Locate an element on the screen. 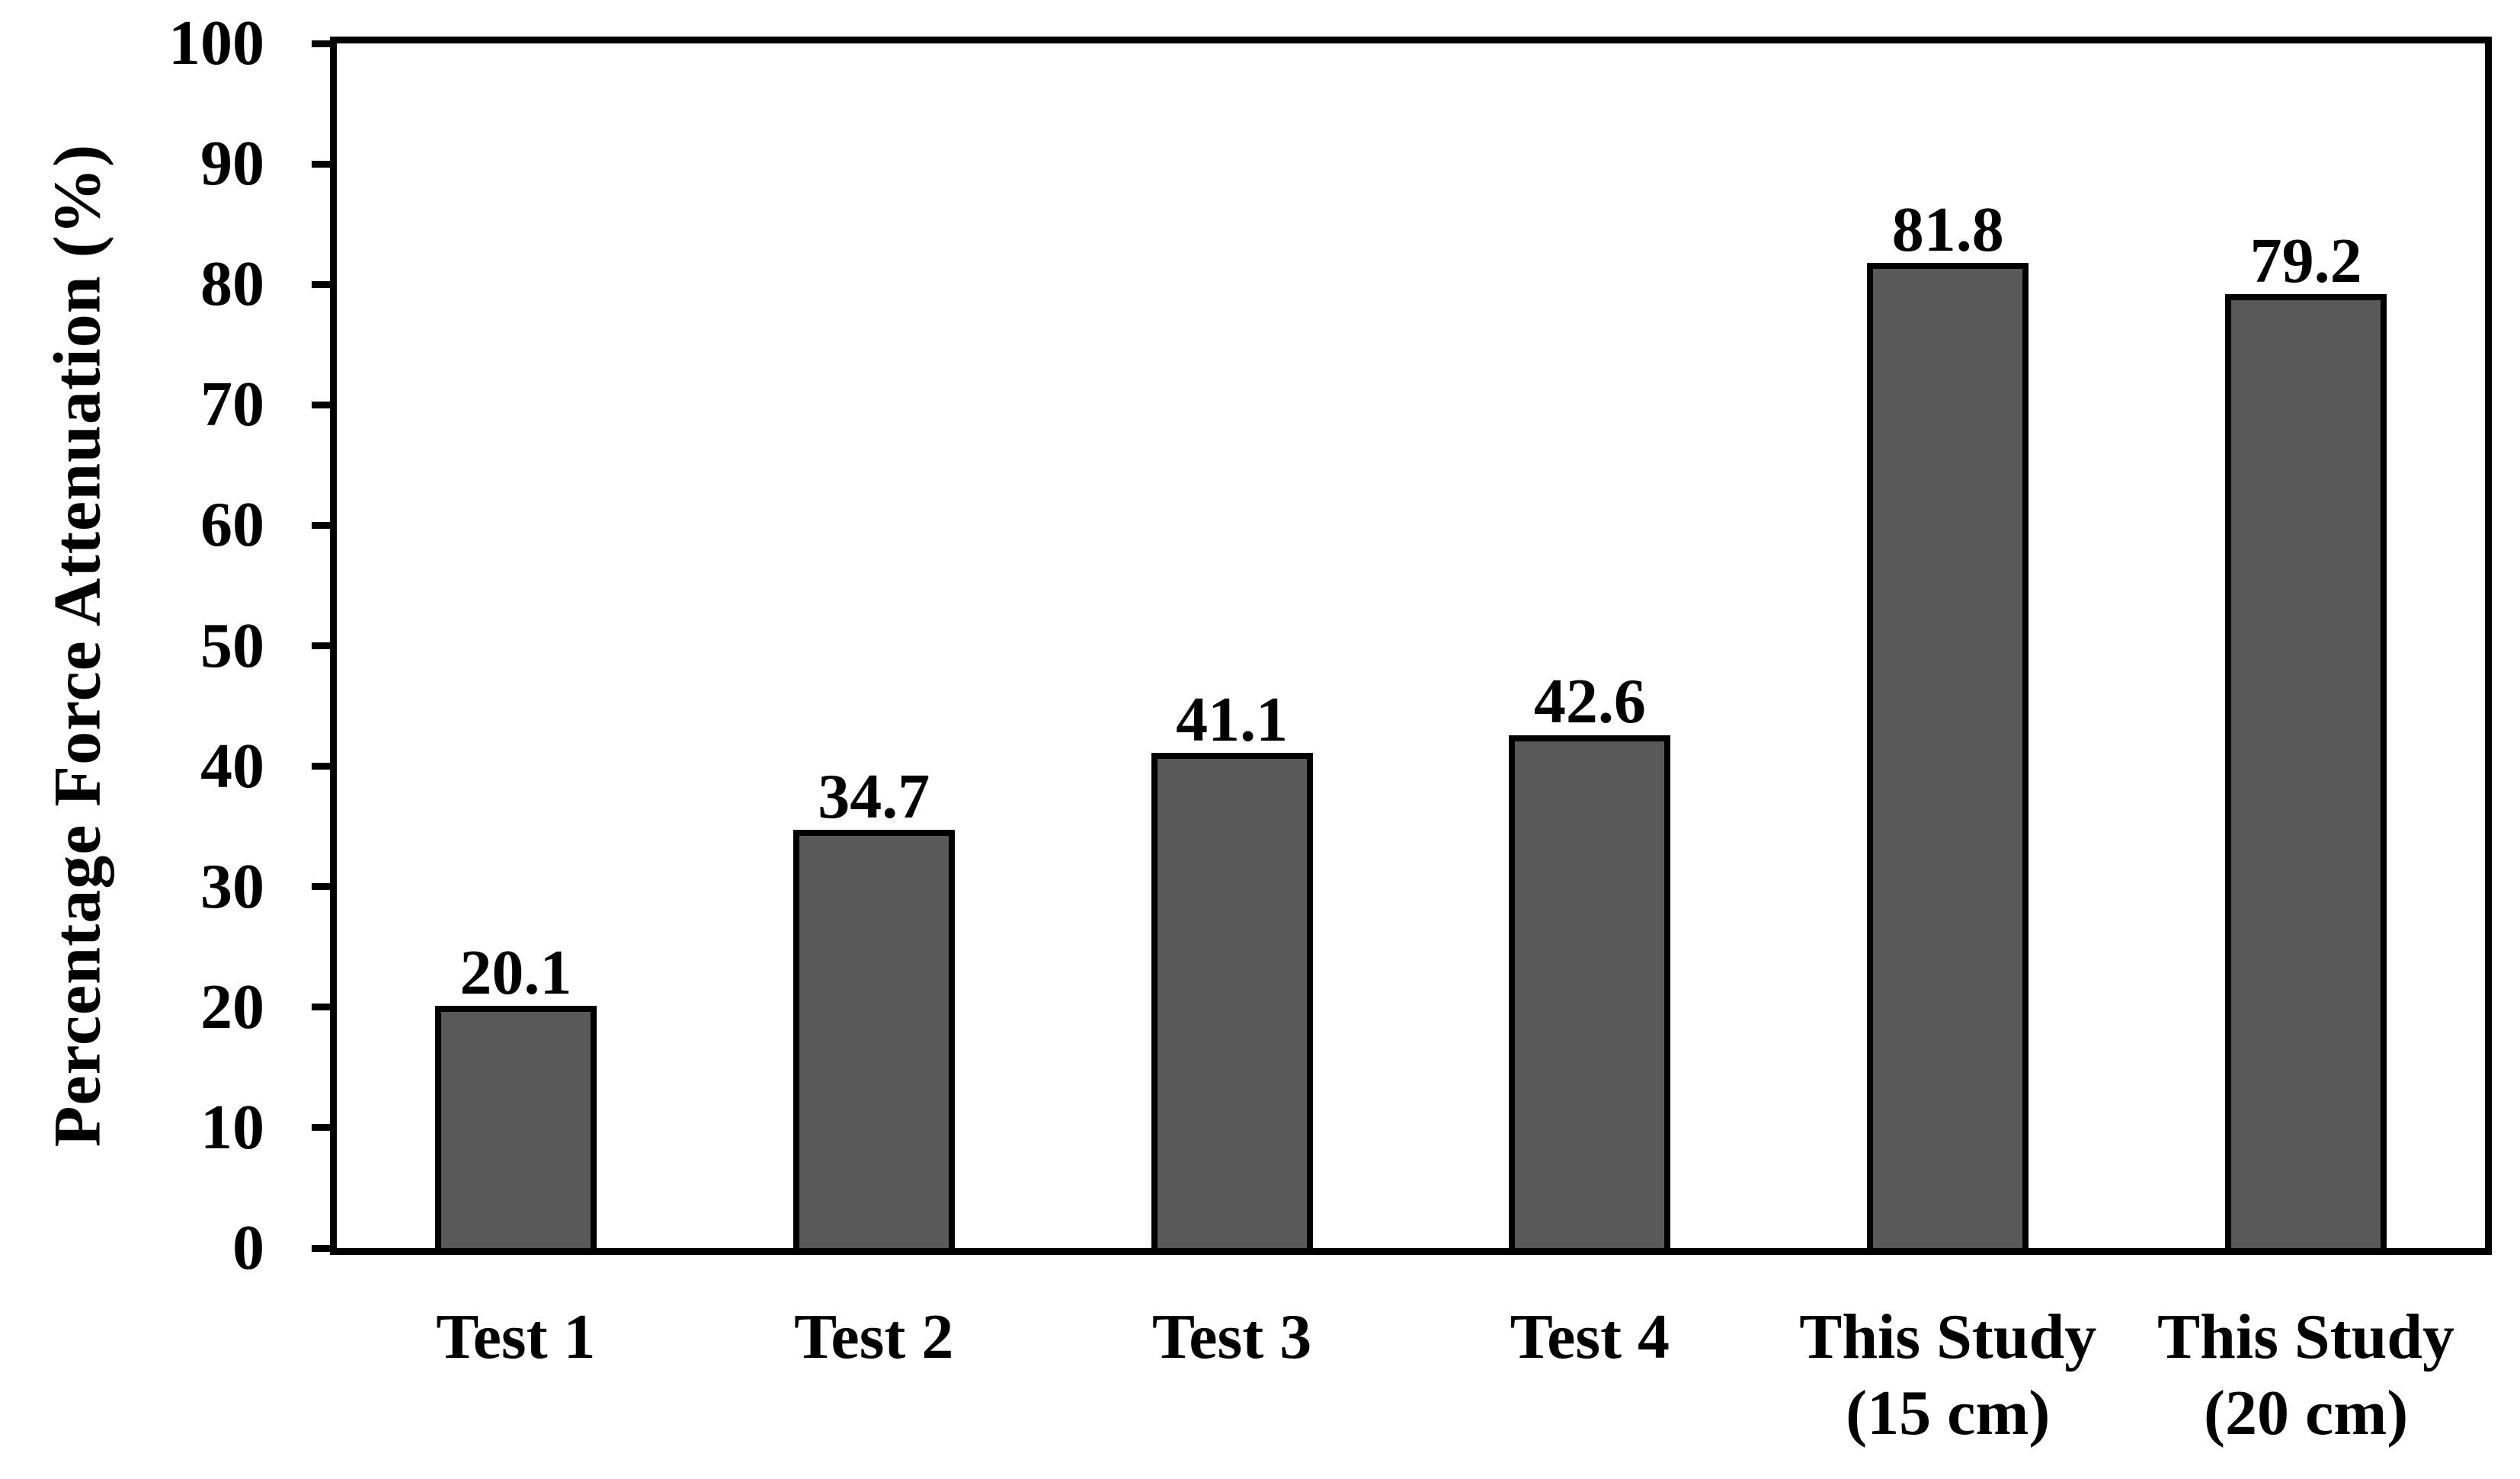  y-tick-label: 50 is located at coordinates (232, 646).